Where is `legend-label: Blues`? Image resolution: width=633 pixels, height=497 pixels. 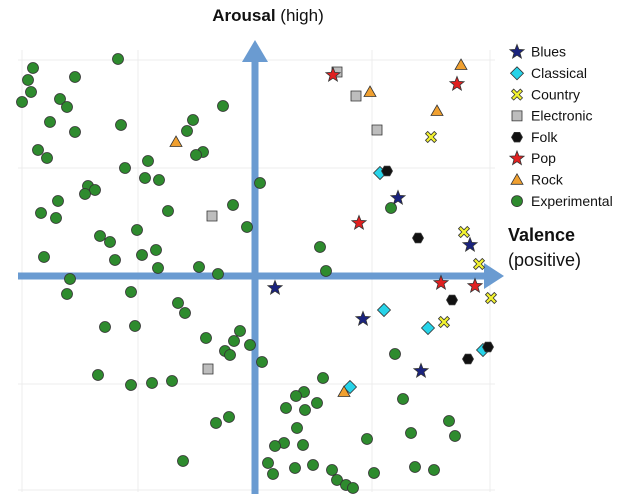
legend-label: Blues is located at coordinates (548, 52).